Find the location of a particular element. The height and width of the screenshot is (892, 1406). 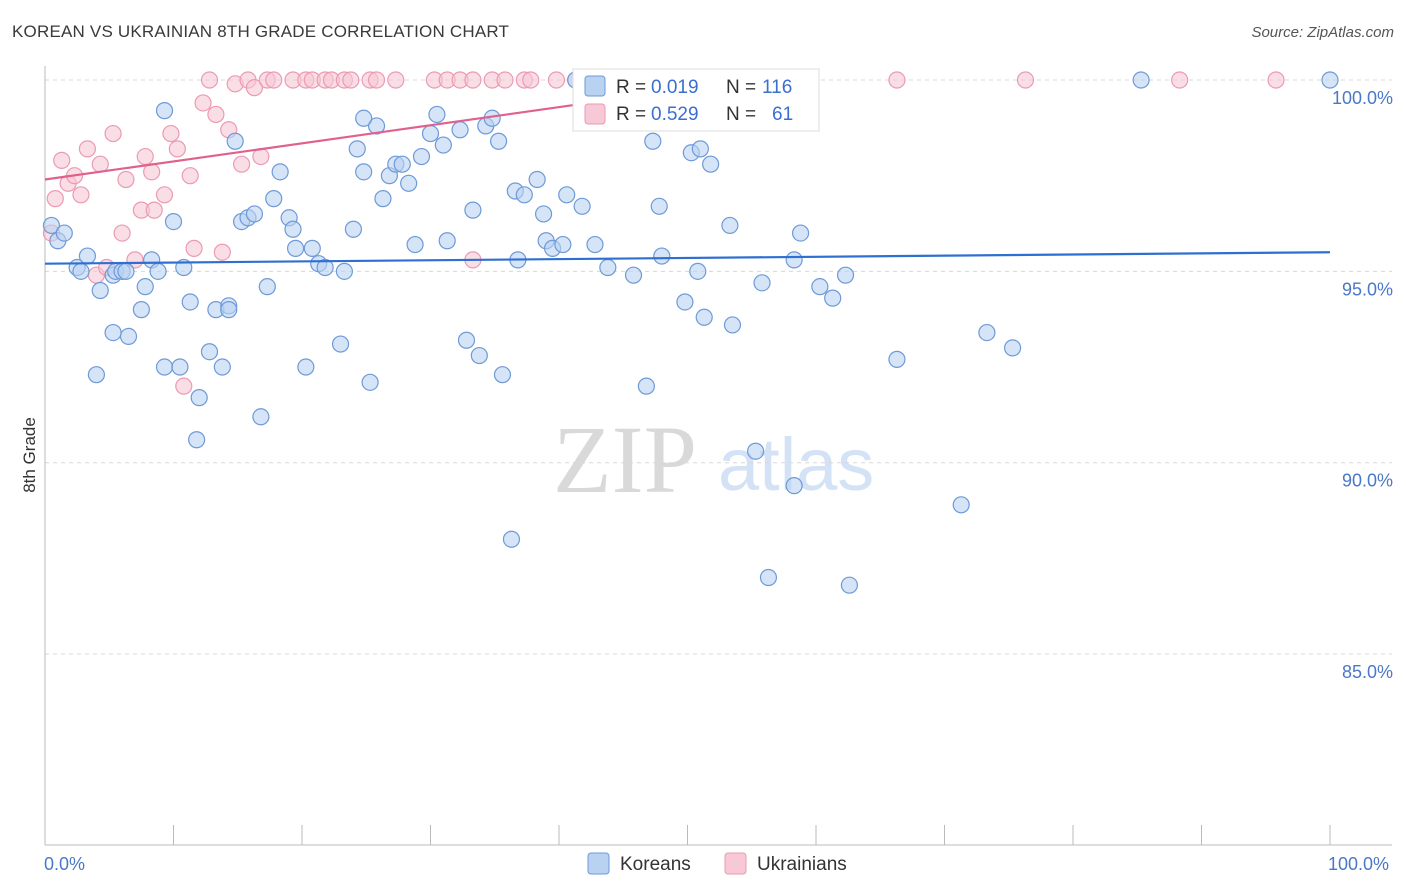

y-tick-label-3: 85.0% is located at coordinates (1367, 672).